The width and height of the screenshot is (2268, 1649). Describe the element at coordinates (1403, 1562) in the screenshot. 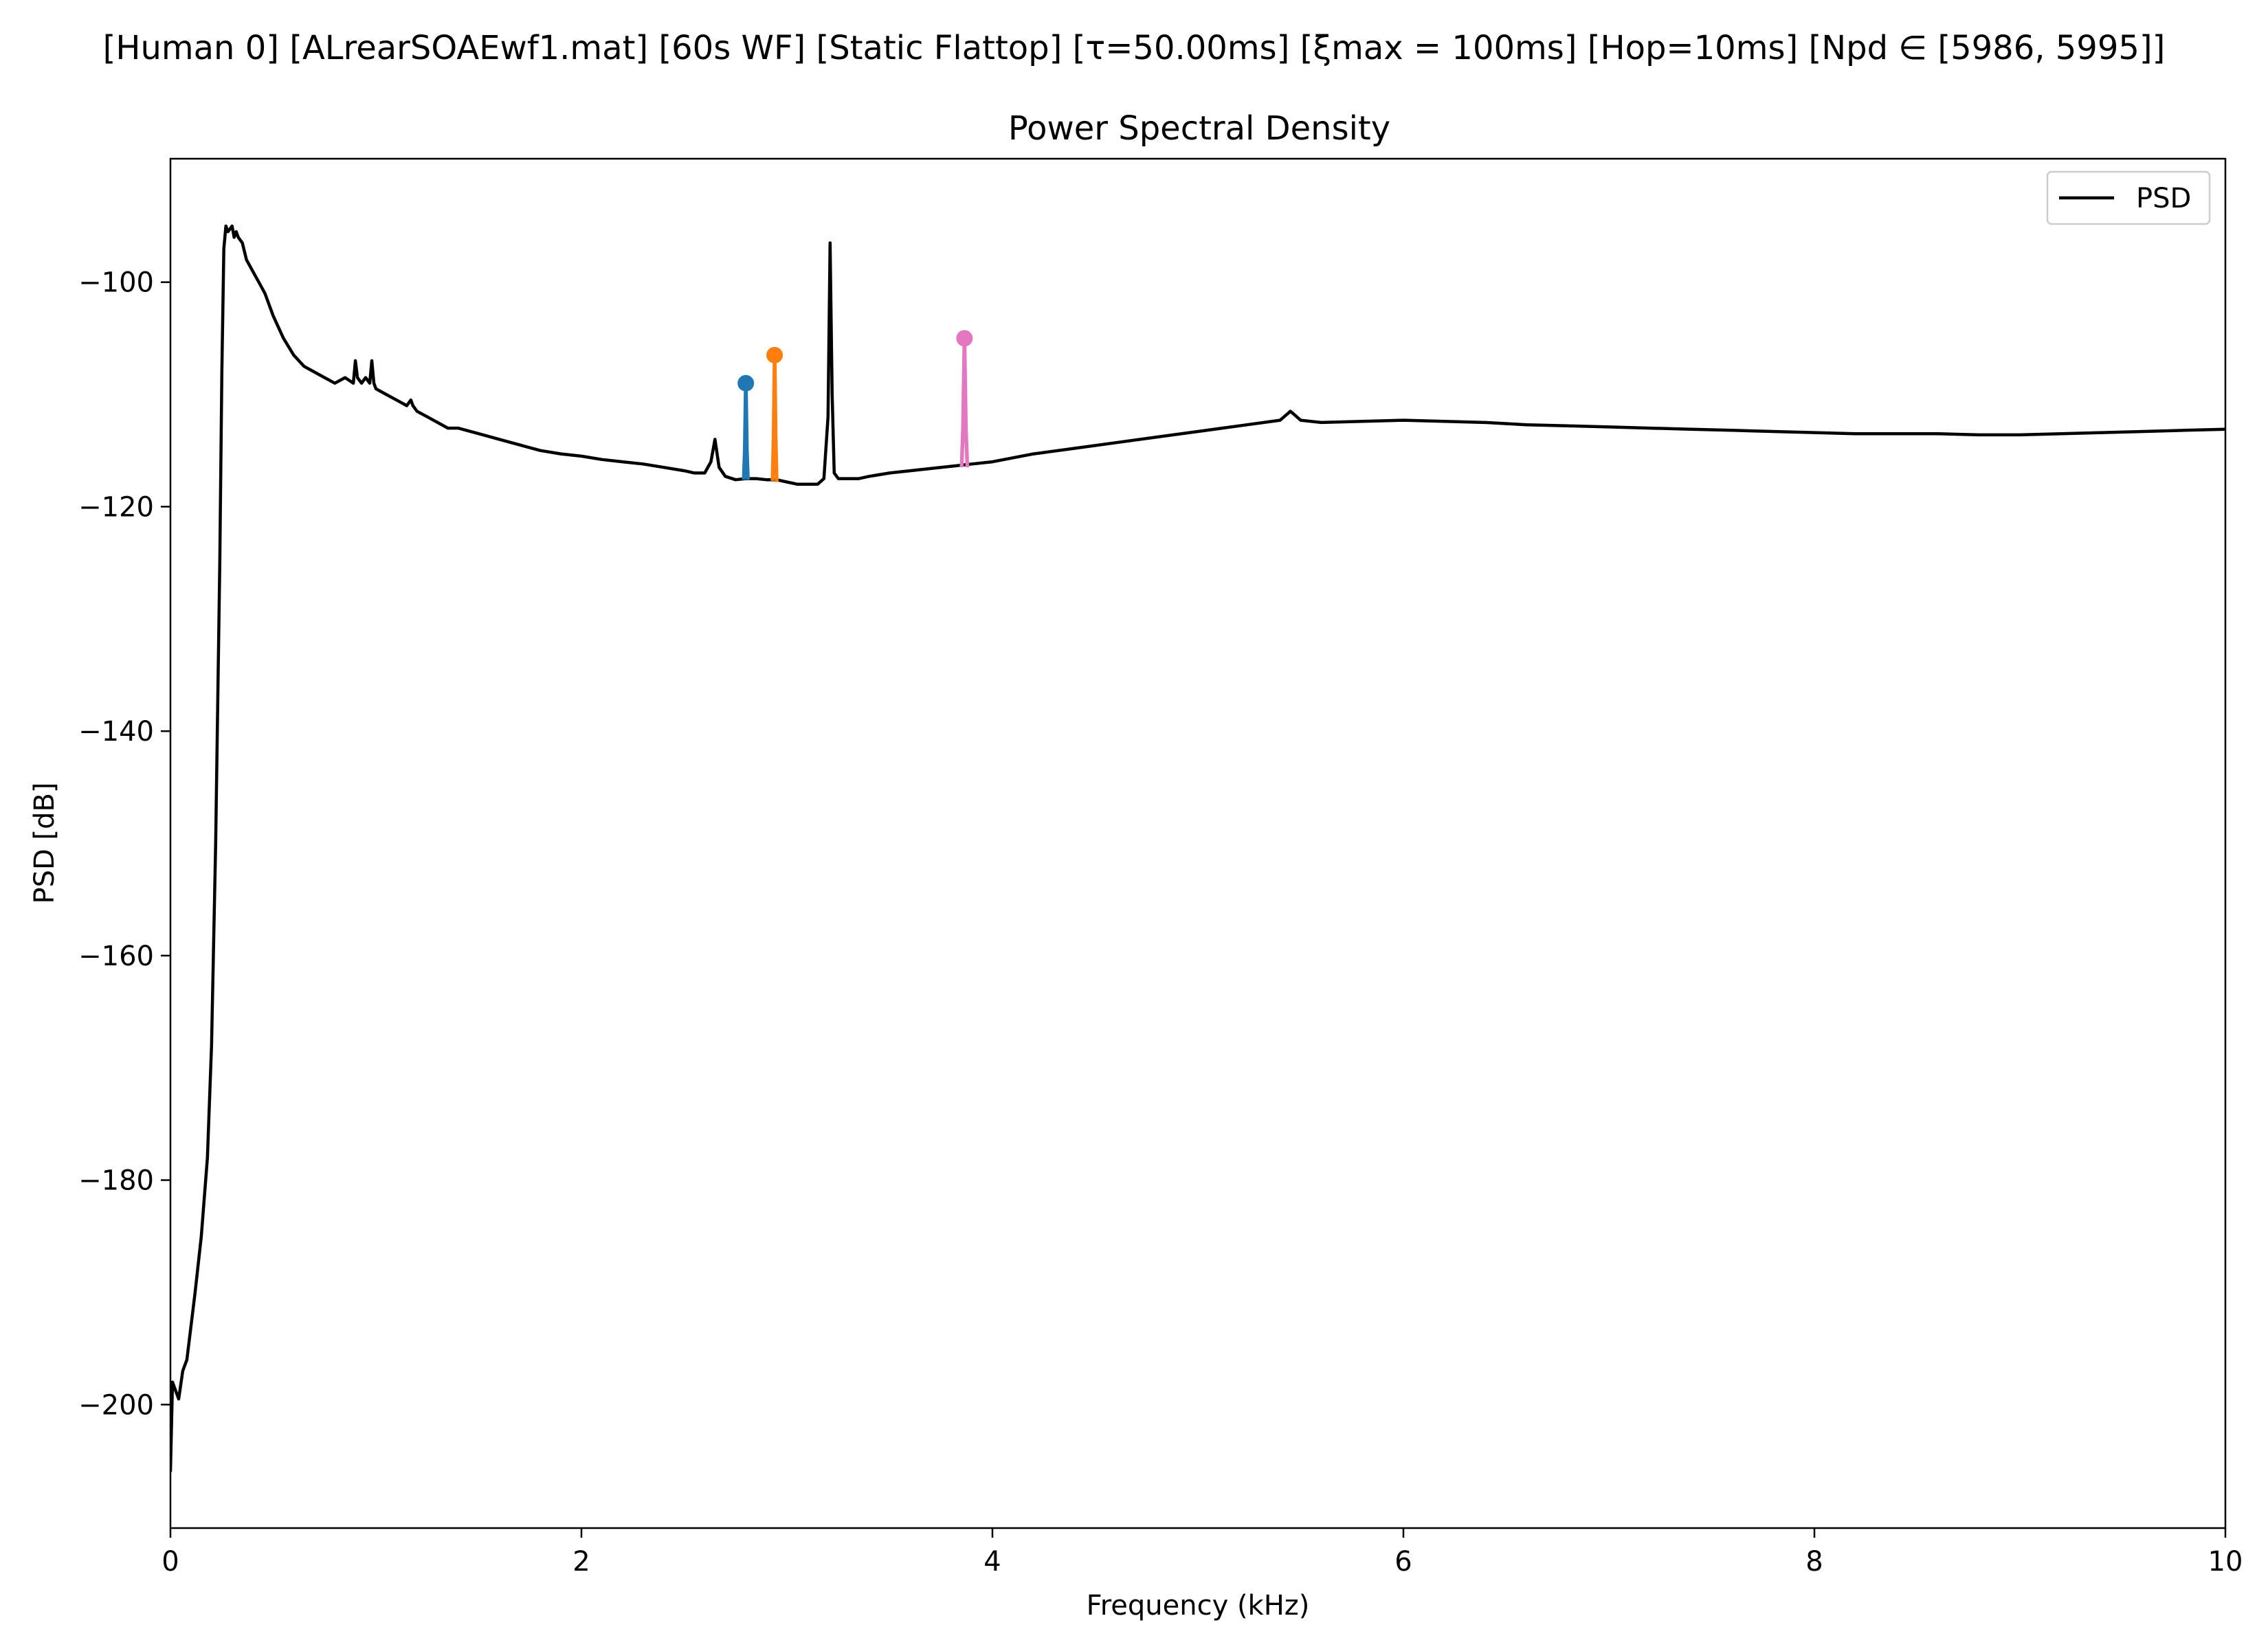

I see `x-tick-label: 6` at that location.